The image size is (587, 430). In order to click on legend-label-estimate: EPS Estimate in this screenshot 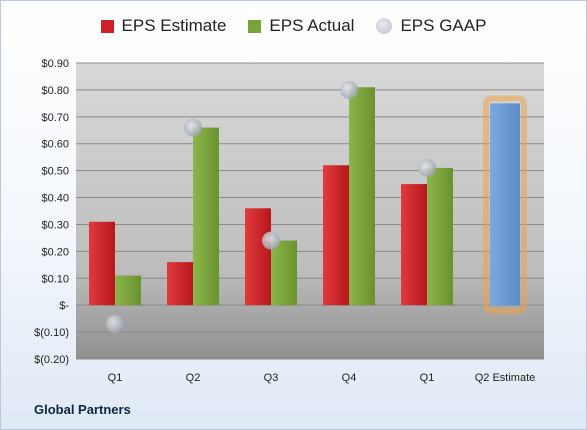, I will do `click(174, 25)`.